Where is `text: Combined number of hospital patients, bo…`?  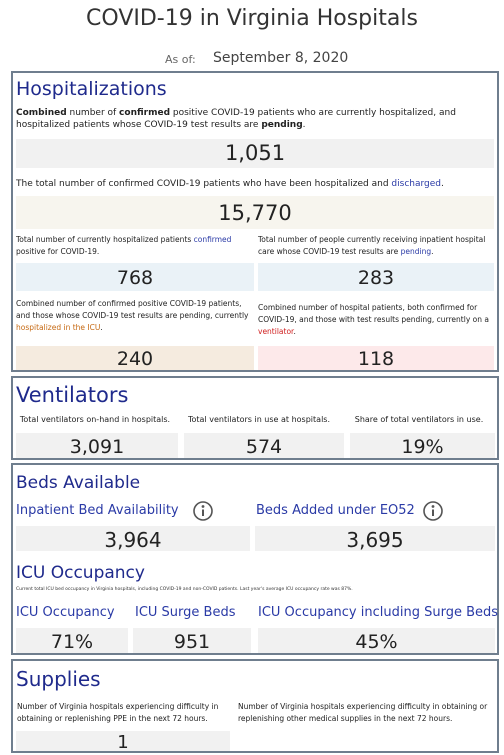
text: Combined number of hospital patients, bo… is located at coordinates (373, 313).